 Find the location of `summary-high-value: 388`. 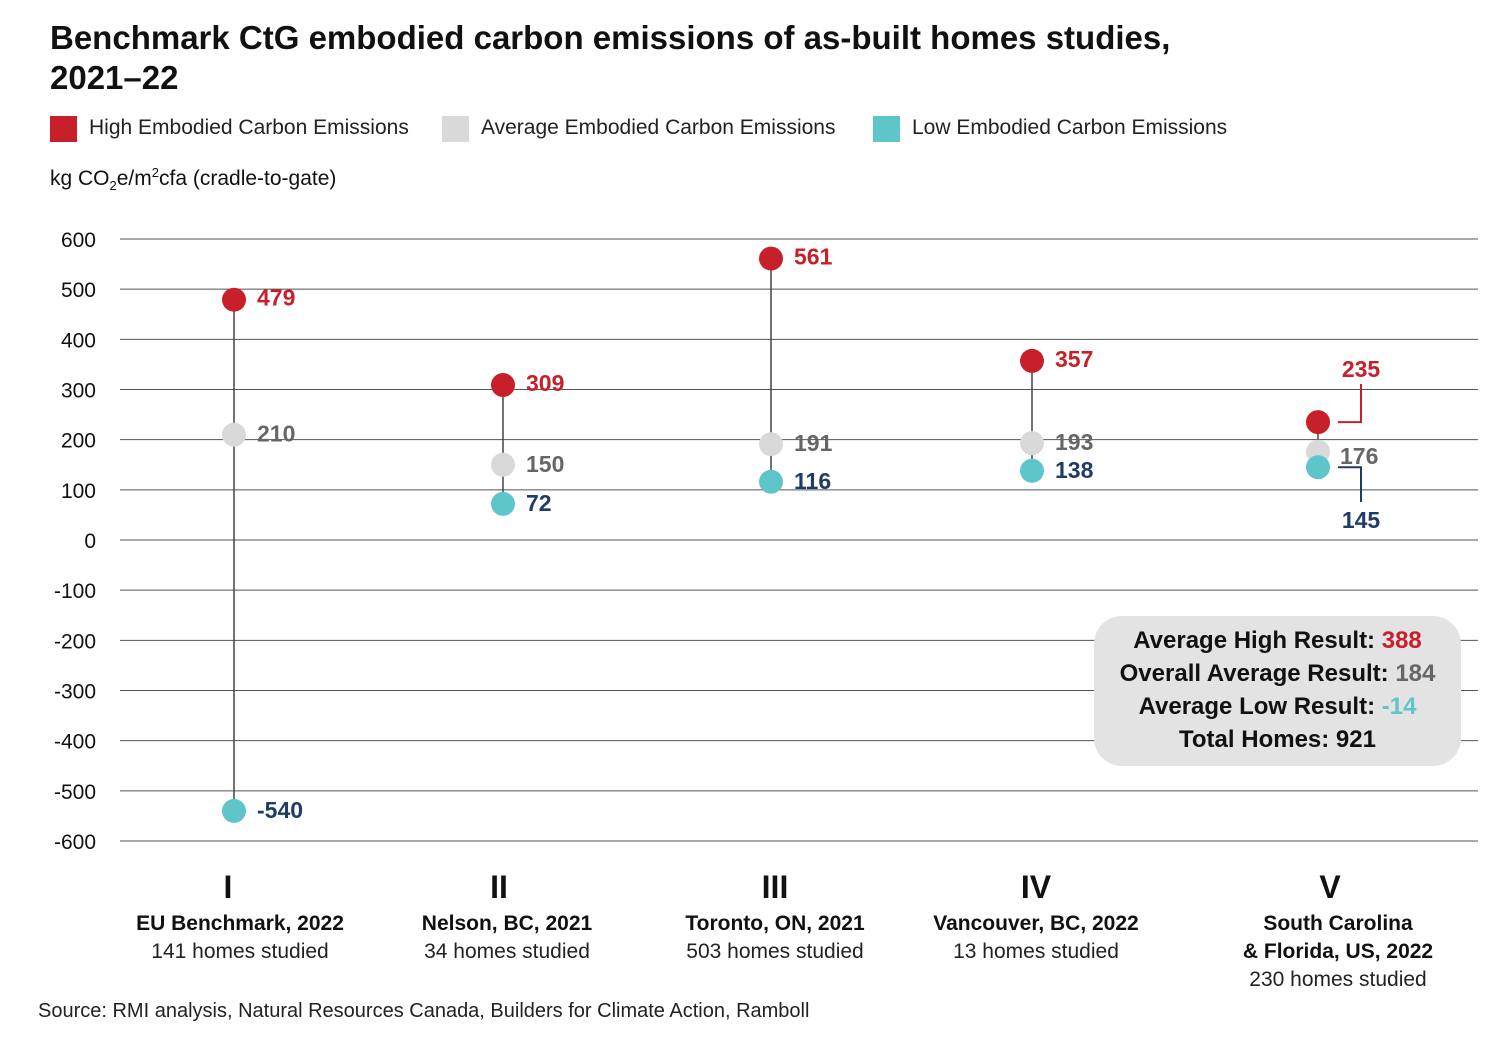

summary-high-value: 388 is located at coordinates (1401, 640).